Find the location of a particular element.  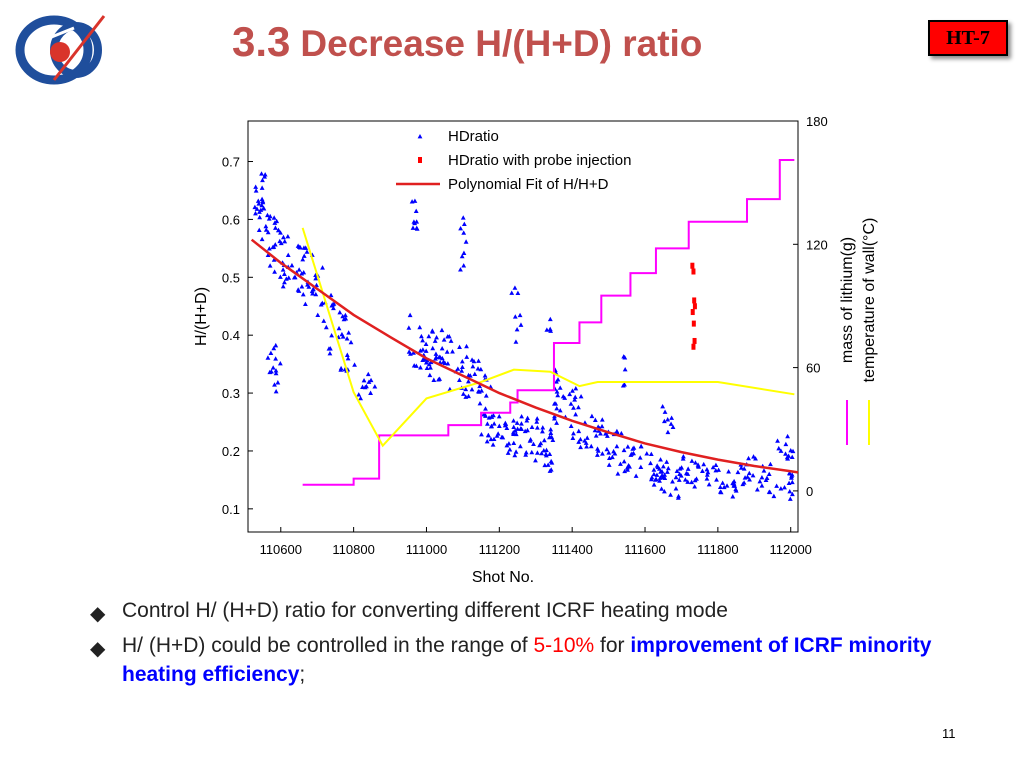

x-tick-label: 111000 is located at coordinates (426, 549).